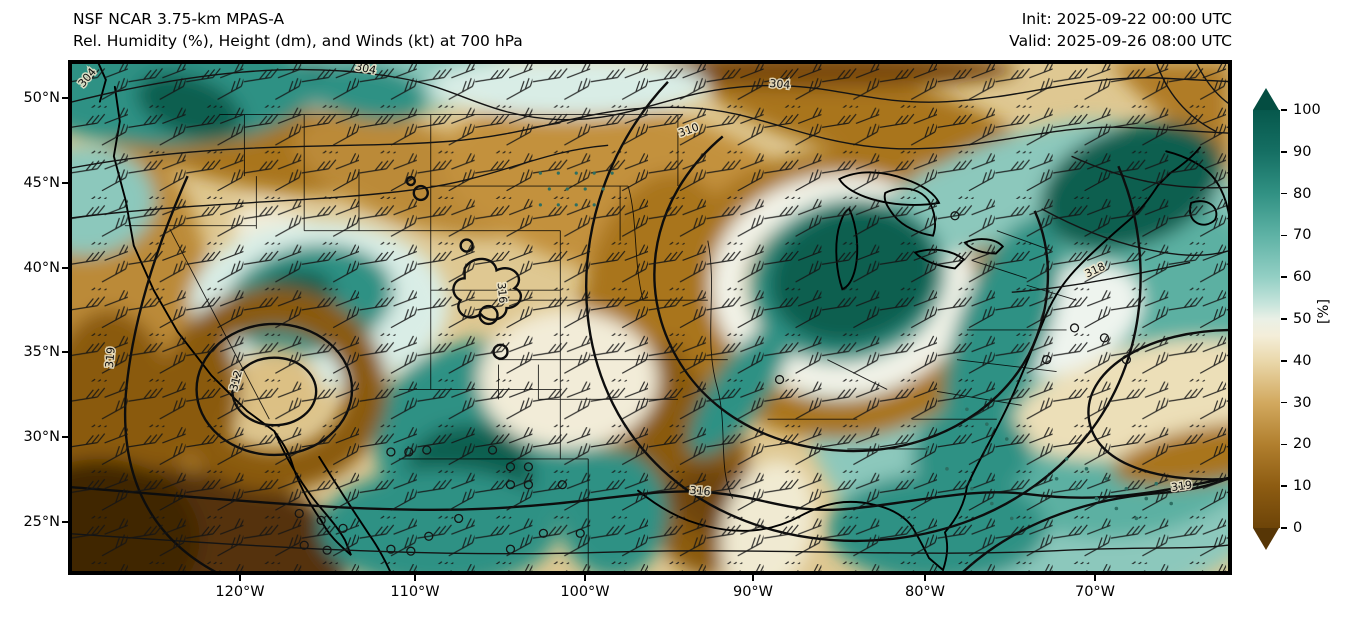 The width and height of the screenshot is (1361, 619). I want to click on colorbar-tick-label: 40, so click(1302, 360).